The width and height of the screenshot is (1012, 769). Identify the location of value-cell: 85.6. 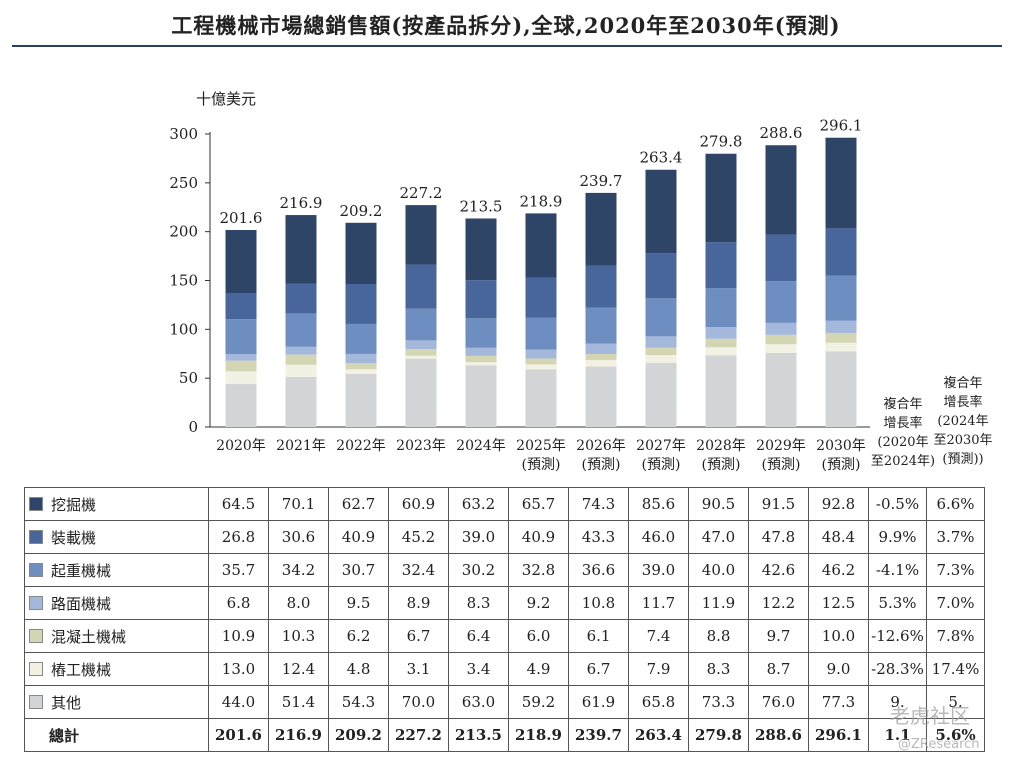
(658, 504).